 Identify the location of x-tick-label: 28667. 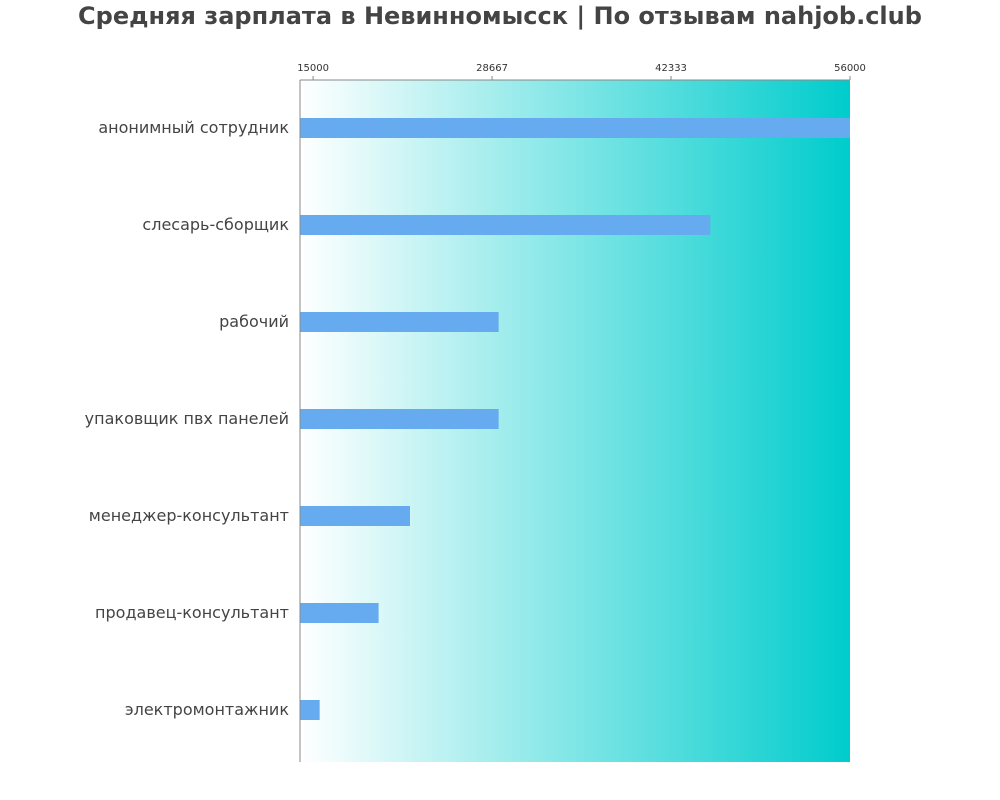
(492, 68).